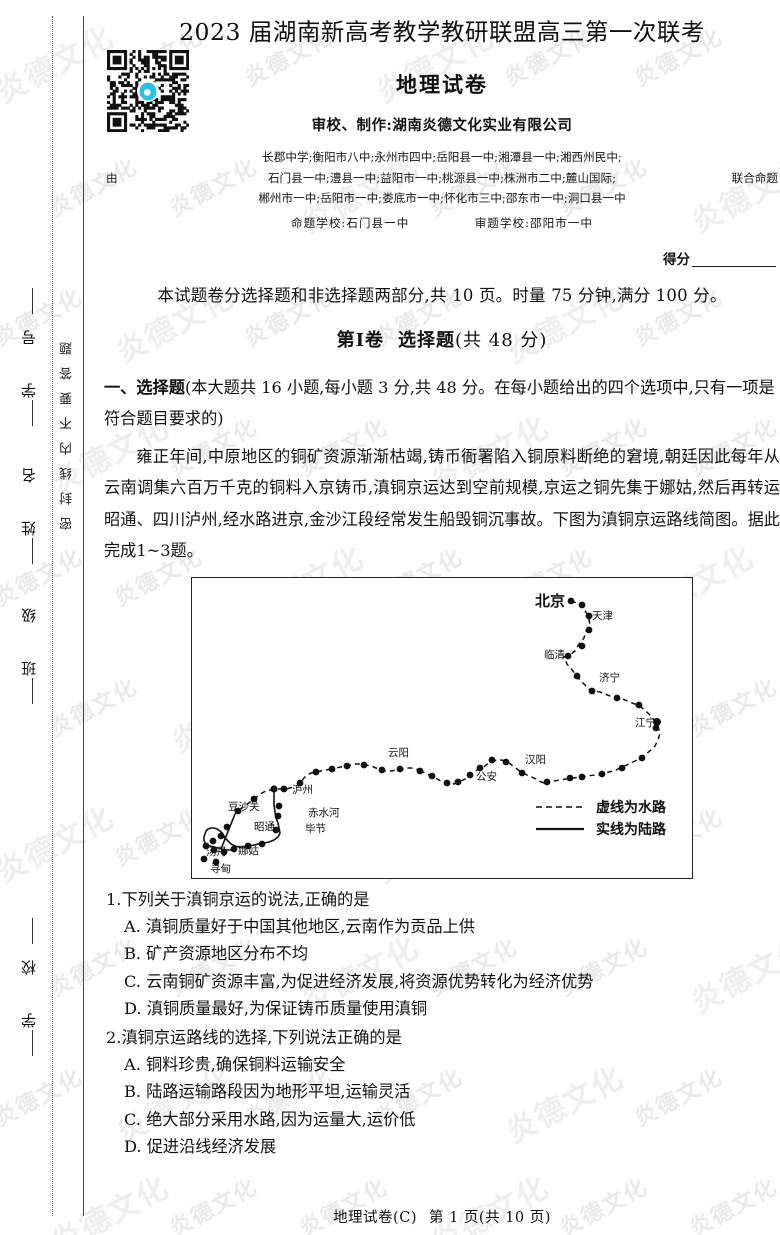 The height and width of the screenshot is (1235, 780). I want to click on section-heading-bold: 一、选择题, so click(144, 387).